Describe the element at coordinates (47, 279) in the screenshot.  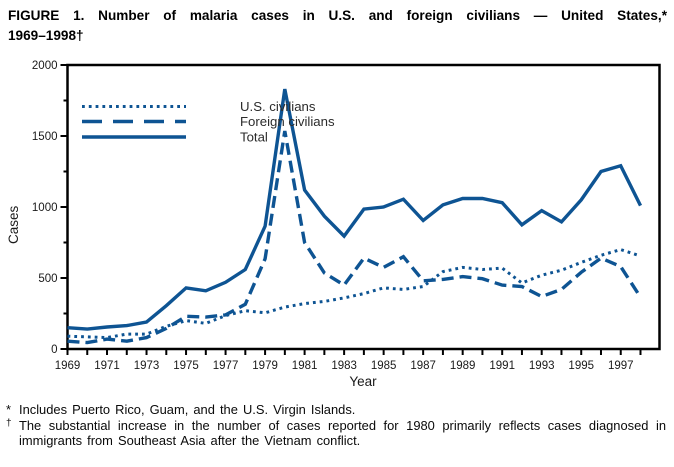
I see `y-tick-label: 500` at that location.